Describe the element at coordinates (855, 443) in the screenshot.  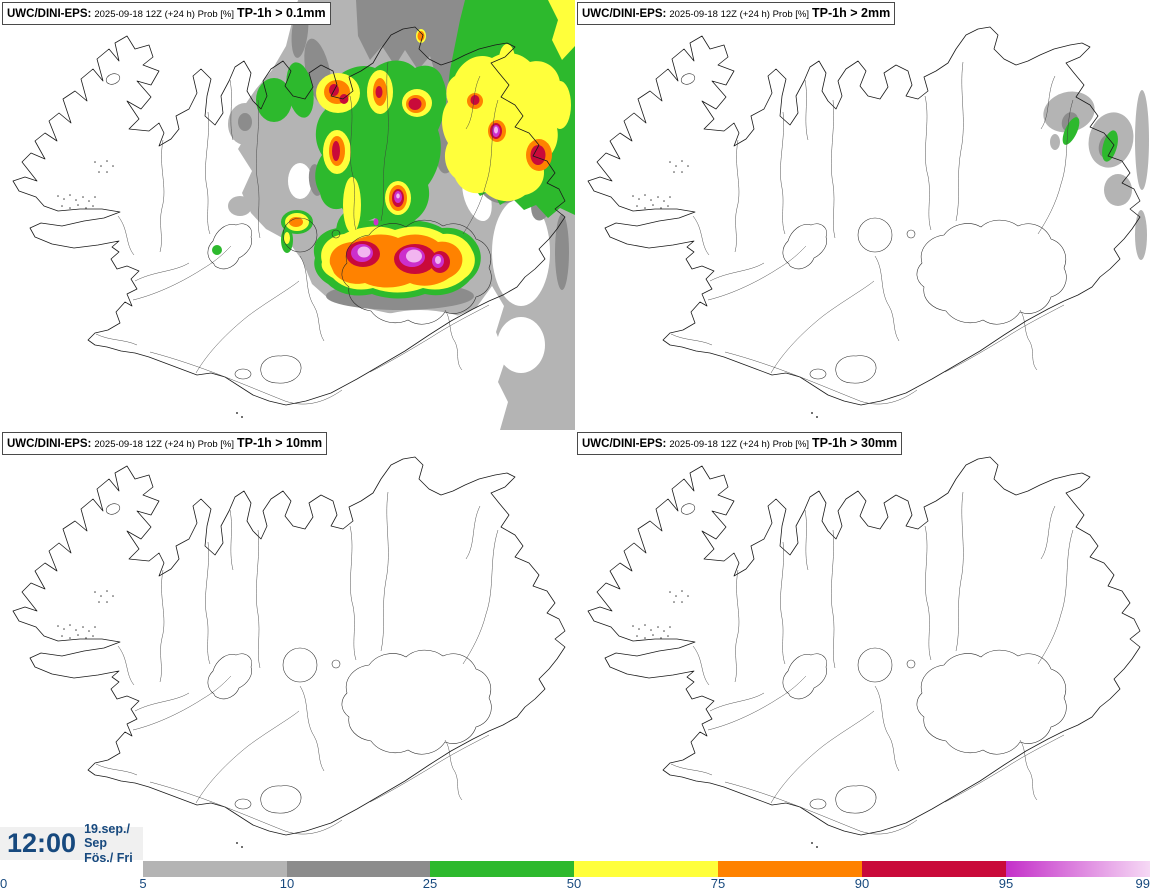
I see `threshold-label: TP-1h > 30mm` at that location.